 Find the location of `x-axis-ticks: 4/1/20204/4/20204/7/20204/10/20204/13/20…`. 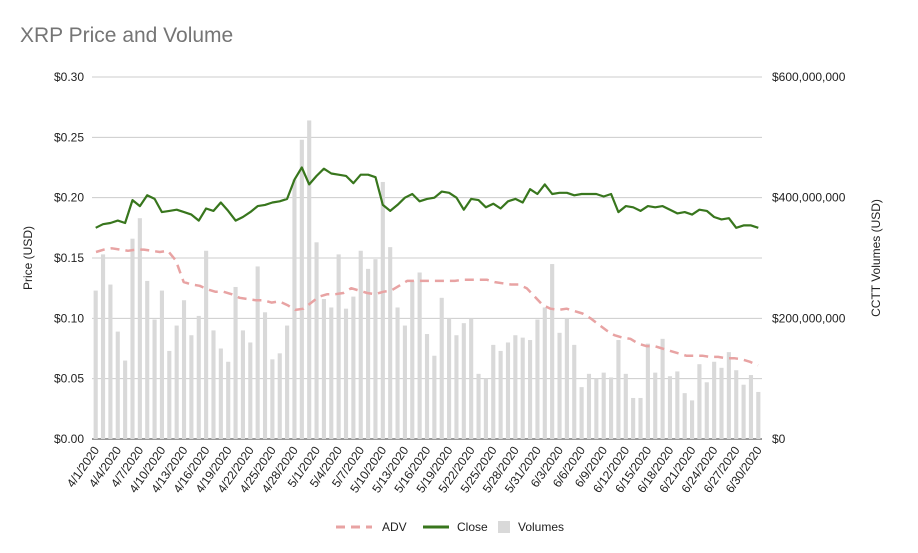

x-axis-ticks: 4/1/20204/4/20204/7/20204/10/20204/13/20… is located at coordinates (414, 469).